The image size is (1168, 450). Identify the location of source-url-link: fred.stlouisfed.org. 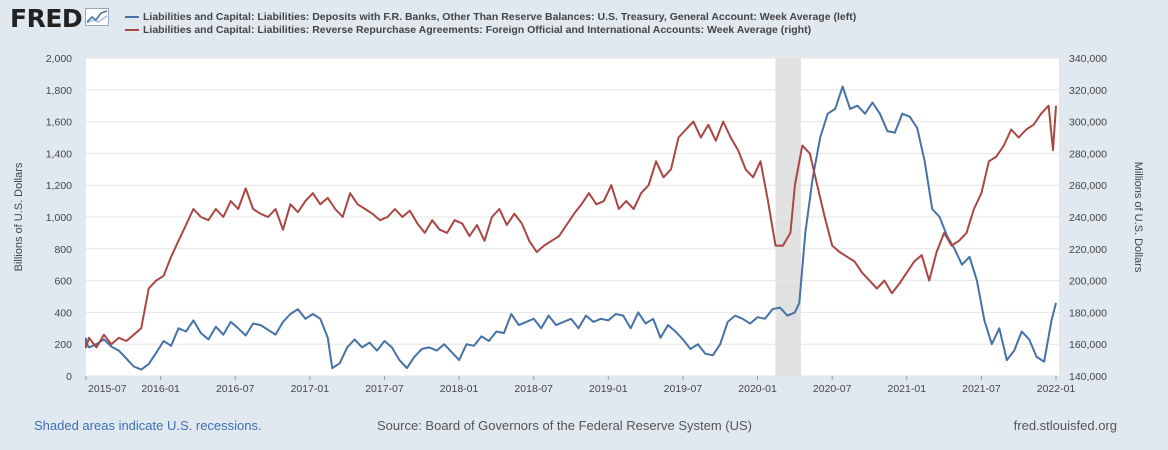
(1065, 425).